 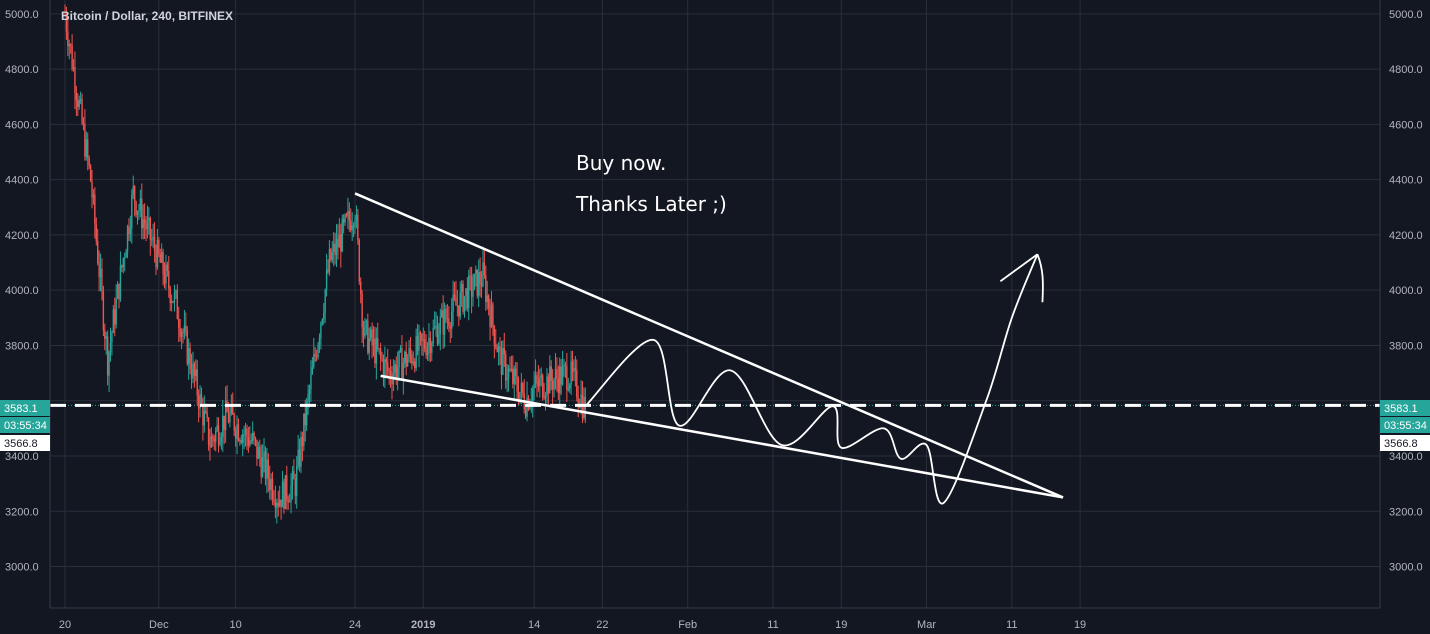 What do you see at coordinates (722, 436) in the screenshot?
I see `trendline-lower` at bounding box center [722, 436].